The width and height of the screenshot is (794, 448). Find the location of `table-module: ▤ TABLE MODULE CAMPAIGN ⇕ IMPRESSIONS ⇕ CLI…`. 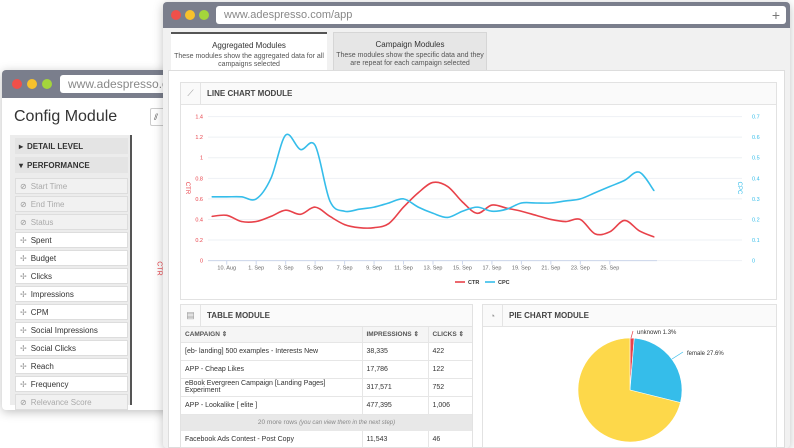

table-module: ▤ TABLE MODULE CAMPAIGN ⇕ IMPRESSIONS ⇕ CLI… is located at coordinates (326, 376).